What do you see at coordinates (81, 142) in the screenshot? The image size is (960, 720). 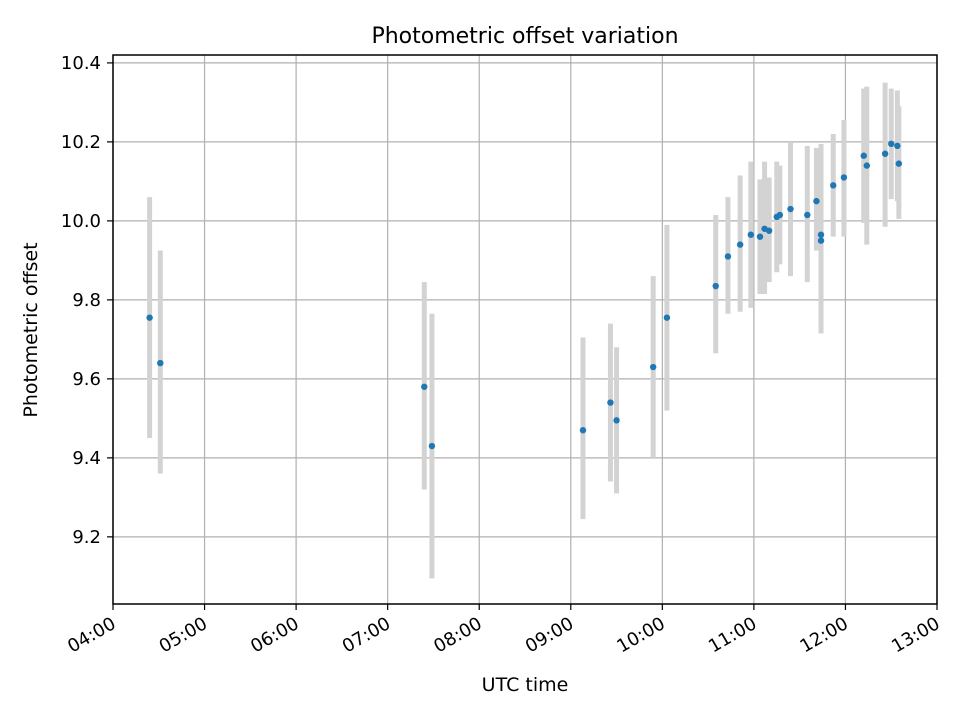 I see `y-tick-label: 10.2` at bounding box center [81, 142].